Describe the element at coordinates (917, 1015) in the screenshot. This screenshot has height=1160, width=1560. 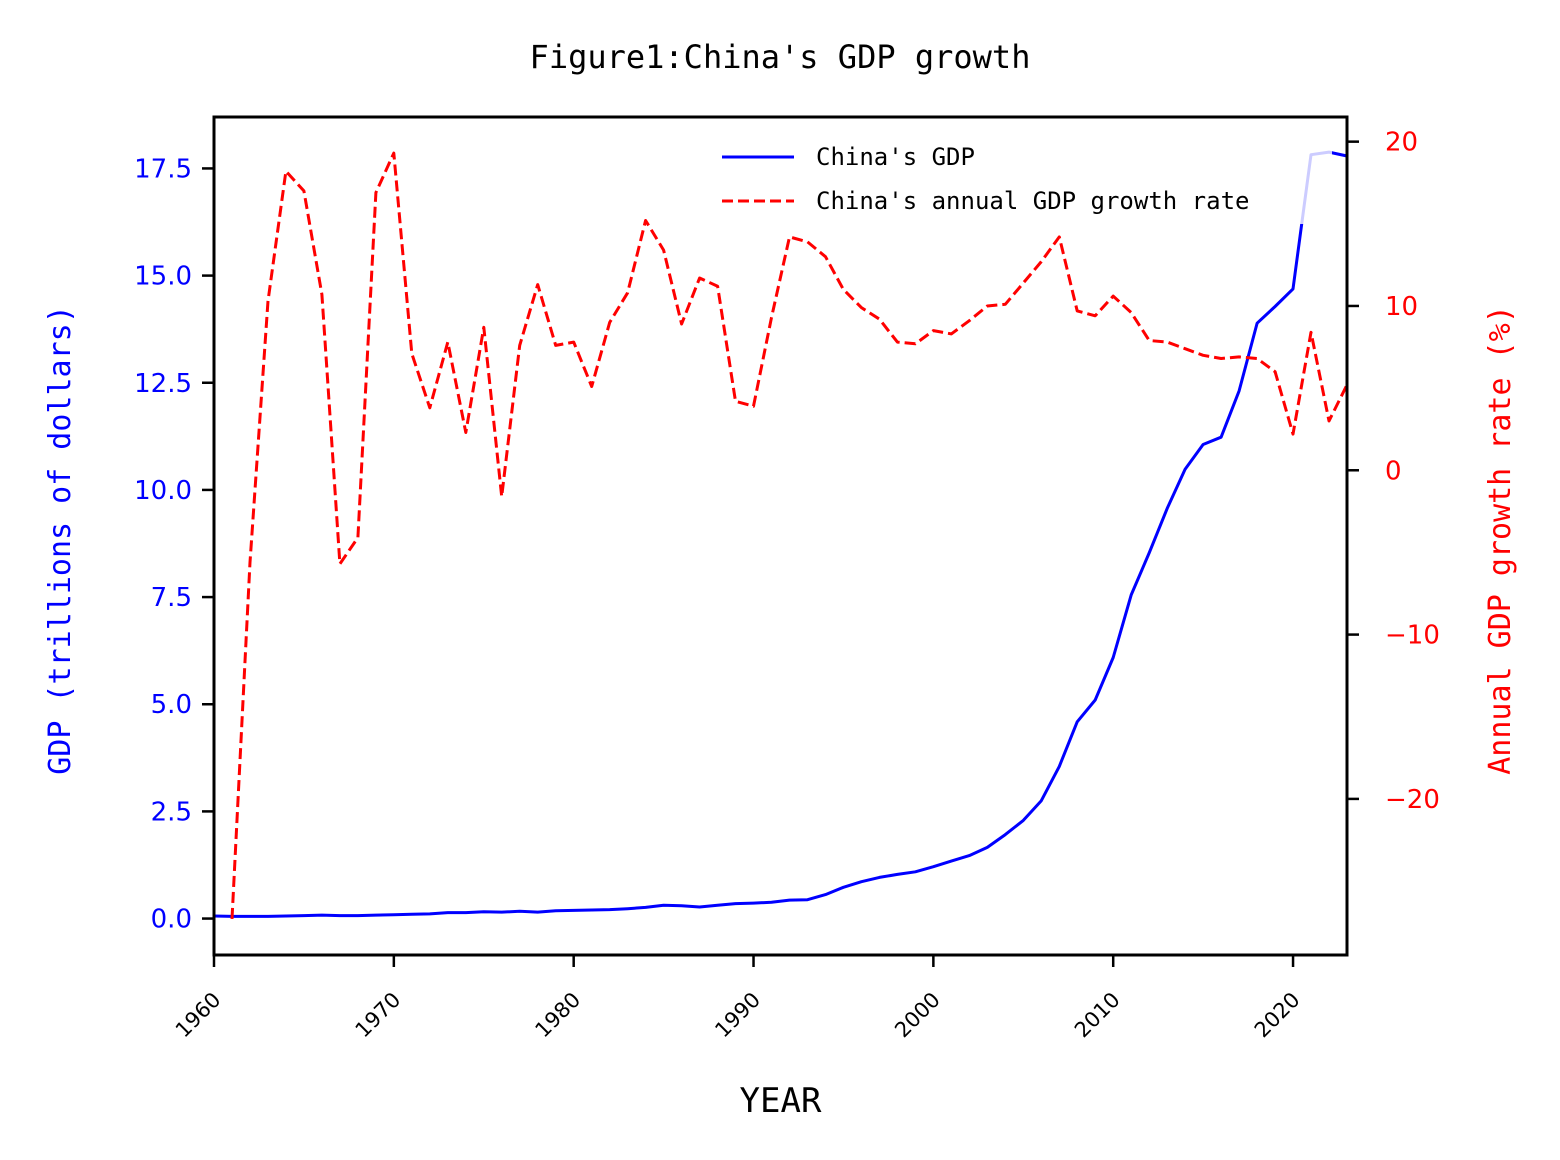
I see `x-tick-label: 2000` at that location.